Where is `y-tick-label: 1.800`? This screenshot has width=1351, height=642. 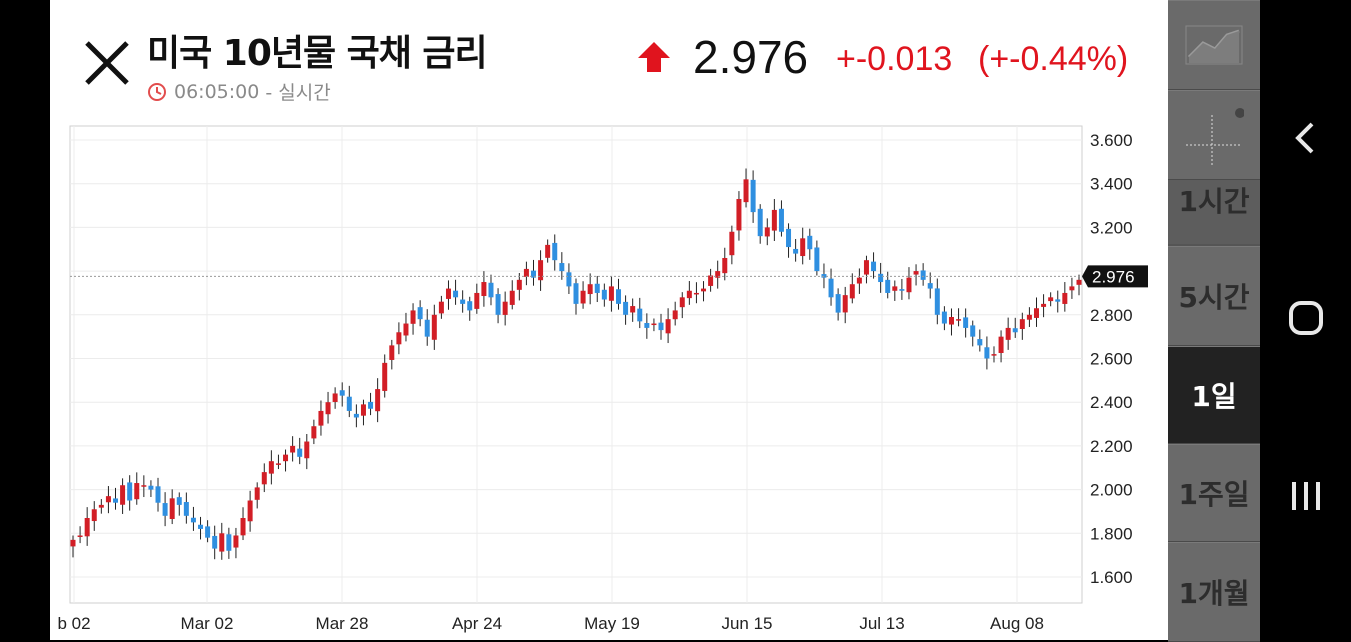
y-tick-label: 1.800 is located at coordinates (1111, 533).